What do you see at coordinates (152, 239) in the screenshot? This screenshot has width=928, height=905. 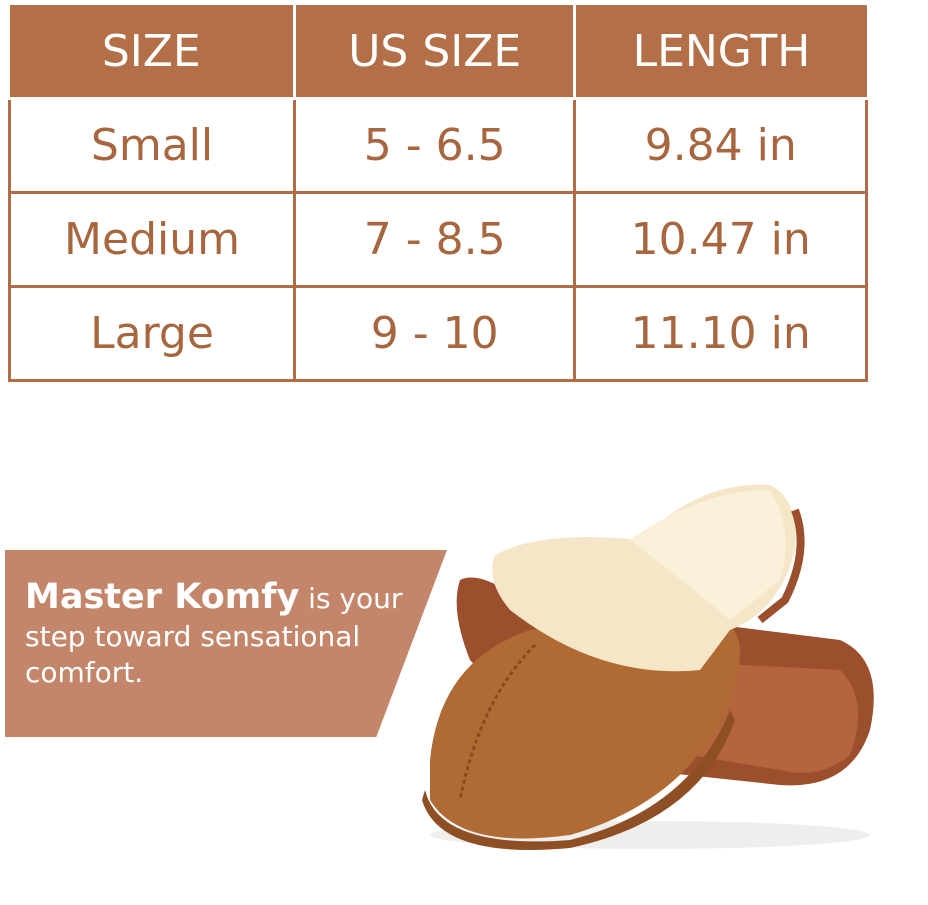 I see `size-cell: Medium` at bounding box center [152, 239].